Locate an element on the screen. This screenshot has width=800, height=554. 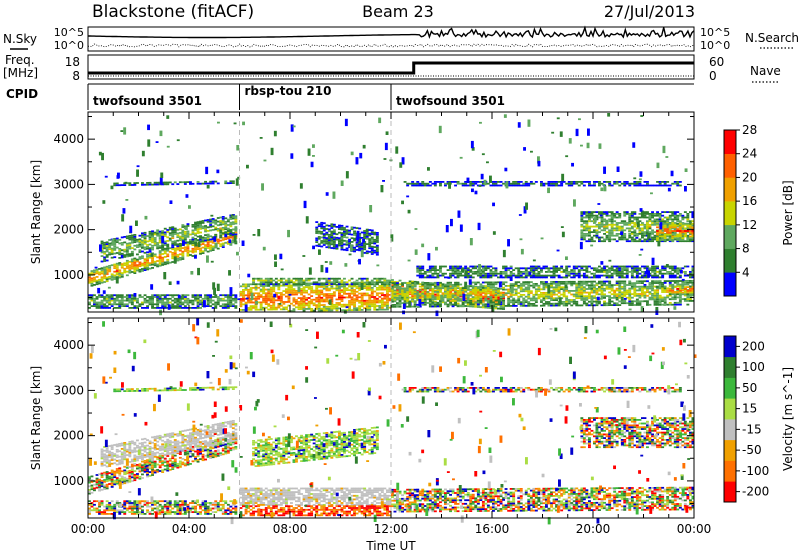
cpid-program-label: twofsound 3501 is located at coordinates (147, 101).